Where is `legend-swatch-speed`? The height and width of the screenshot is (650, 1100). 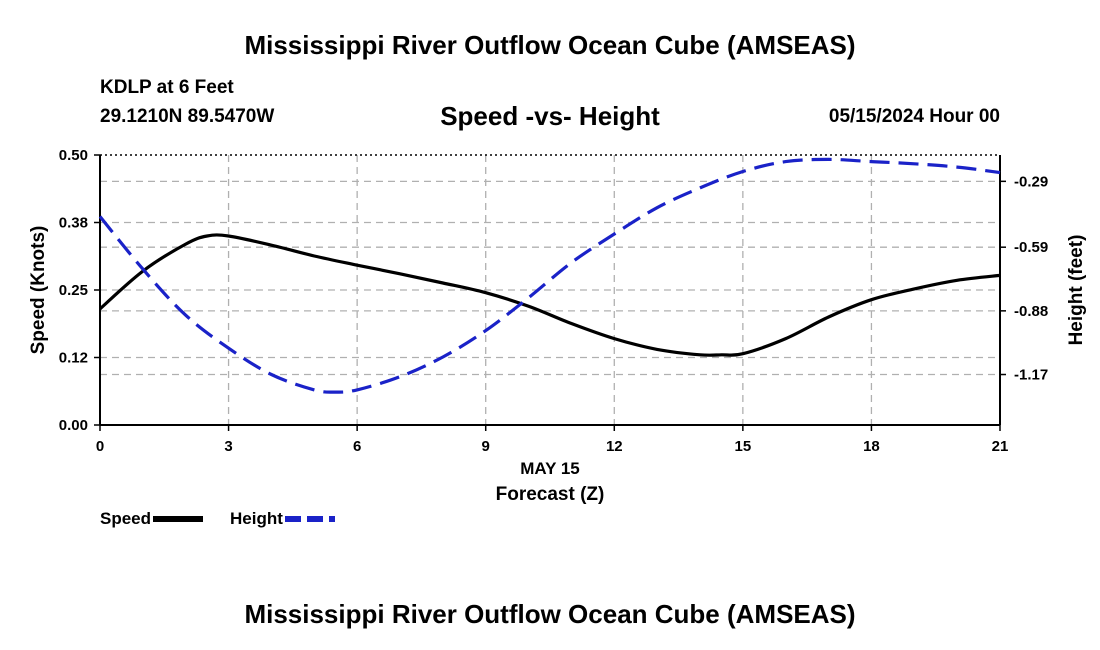 legend-swatch-speed is located at coordinates (178, 519).